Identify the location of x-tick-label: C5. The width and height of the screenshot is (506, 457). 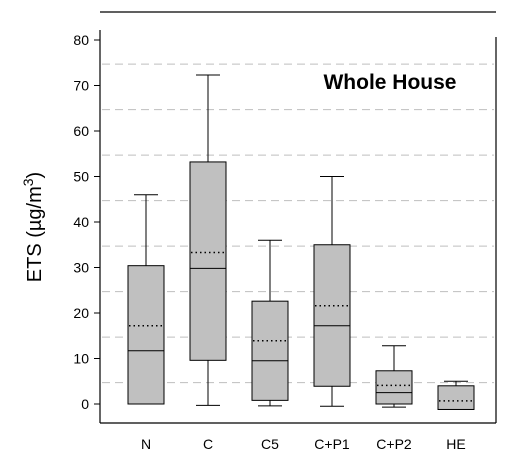
(270, 444).